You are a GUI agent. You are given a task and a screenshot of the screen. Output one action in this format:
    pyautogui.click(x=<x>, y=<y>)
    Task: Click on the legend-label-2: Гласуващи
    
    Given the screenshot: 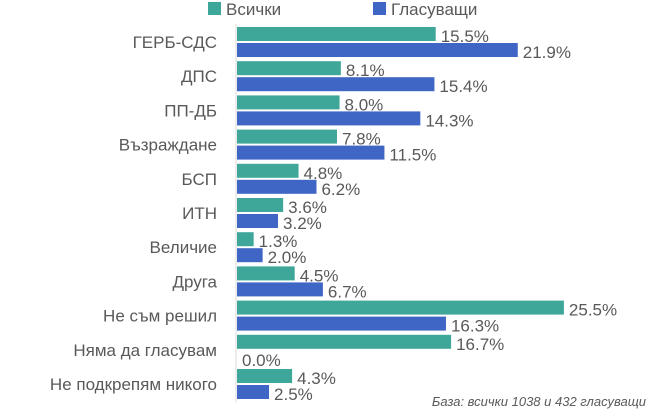 What is the action you would take?
    pyautogui.click(x=434, y=9)
    